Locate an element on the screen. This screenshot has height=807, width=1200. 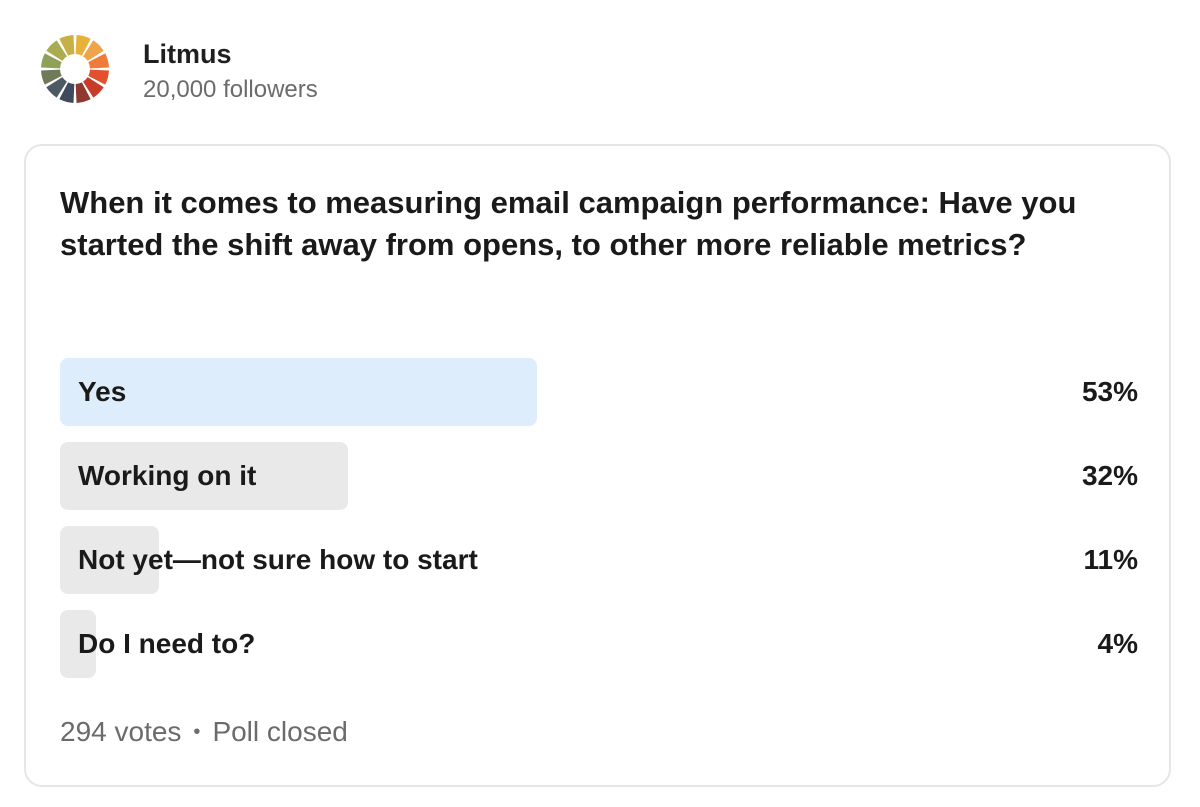
author-info: Litmus 20,000 followers is located at coordinates (230, 69).